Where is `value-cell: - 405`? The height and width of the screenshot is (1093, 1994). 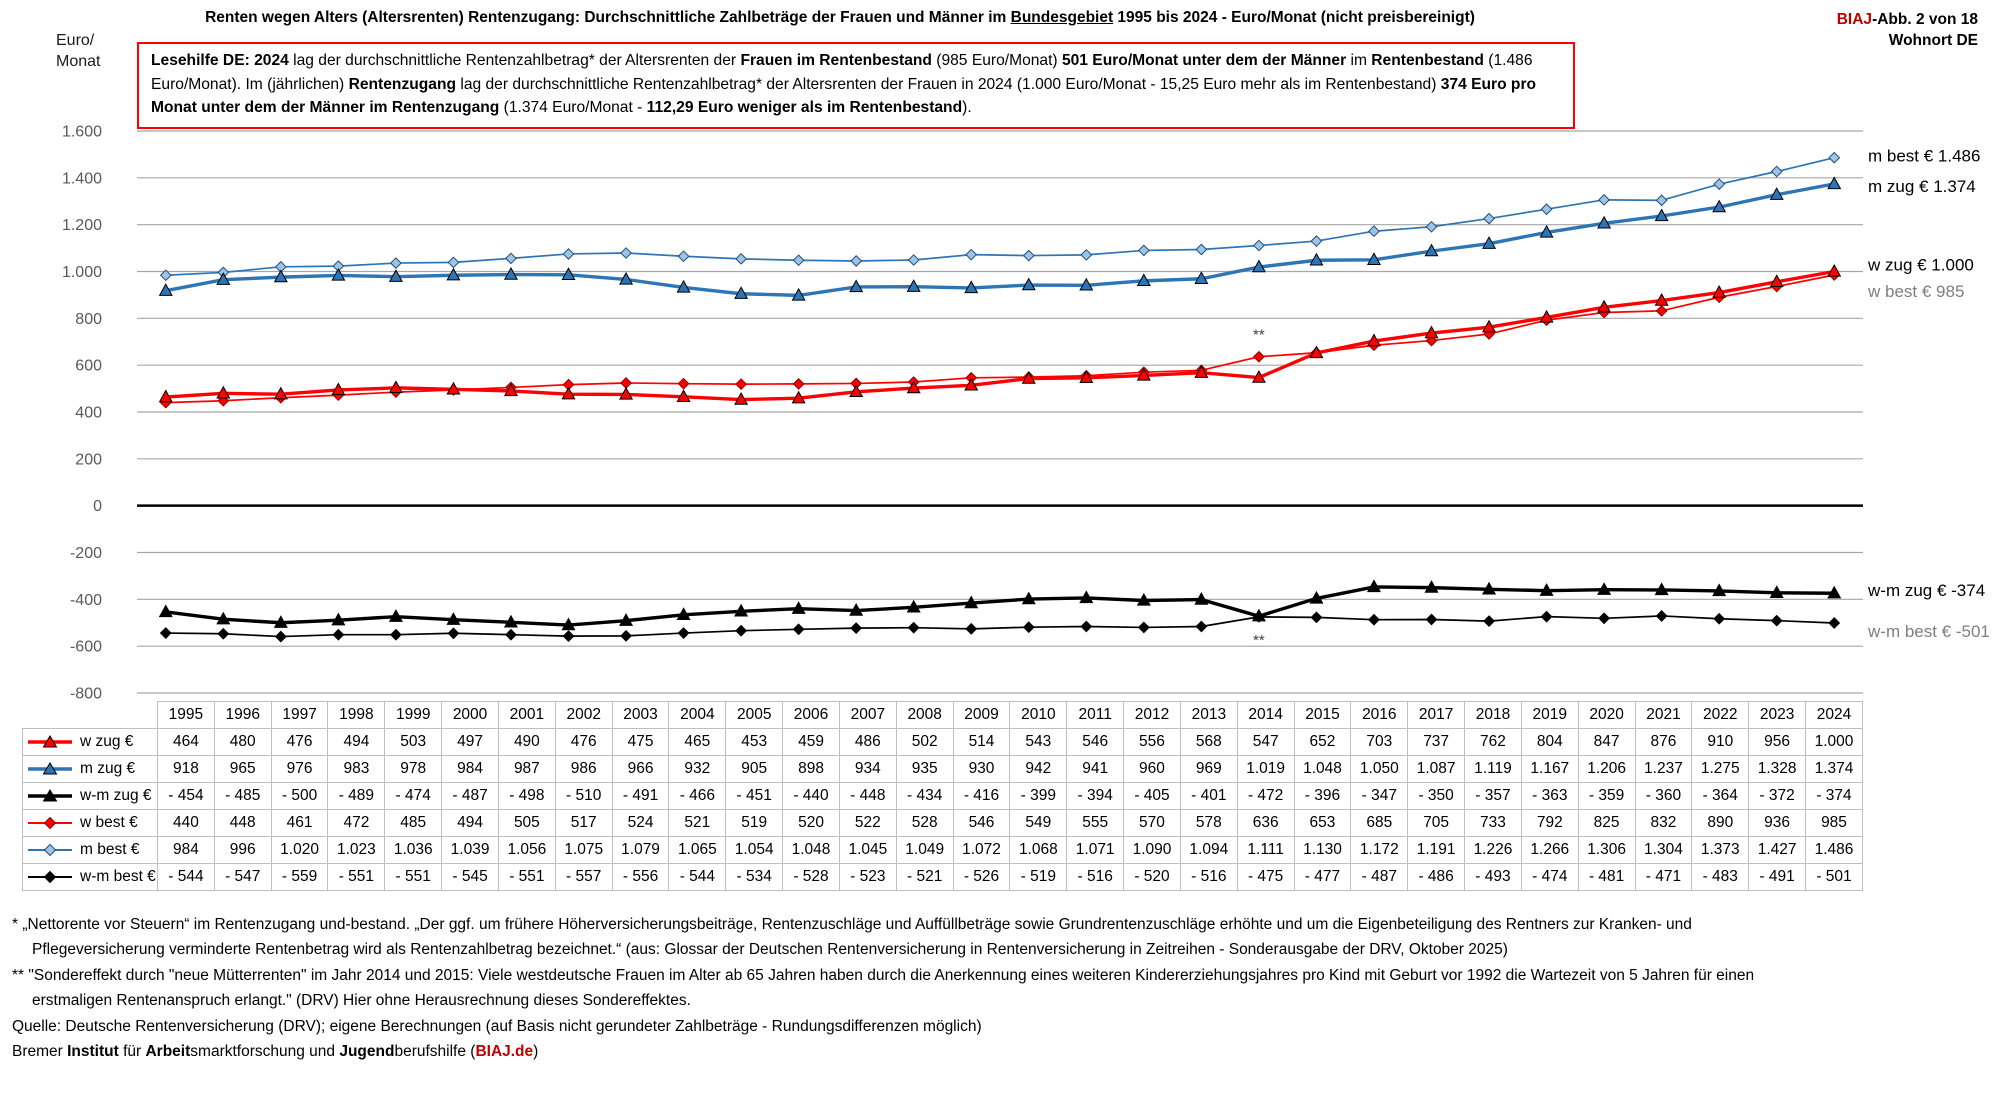
value-cell: - 405 is located at coordinates (1152, 796).